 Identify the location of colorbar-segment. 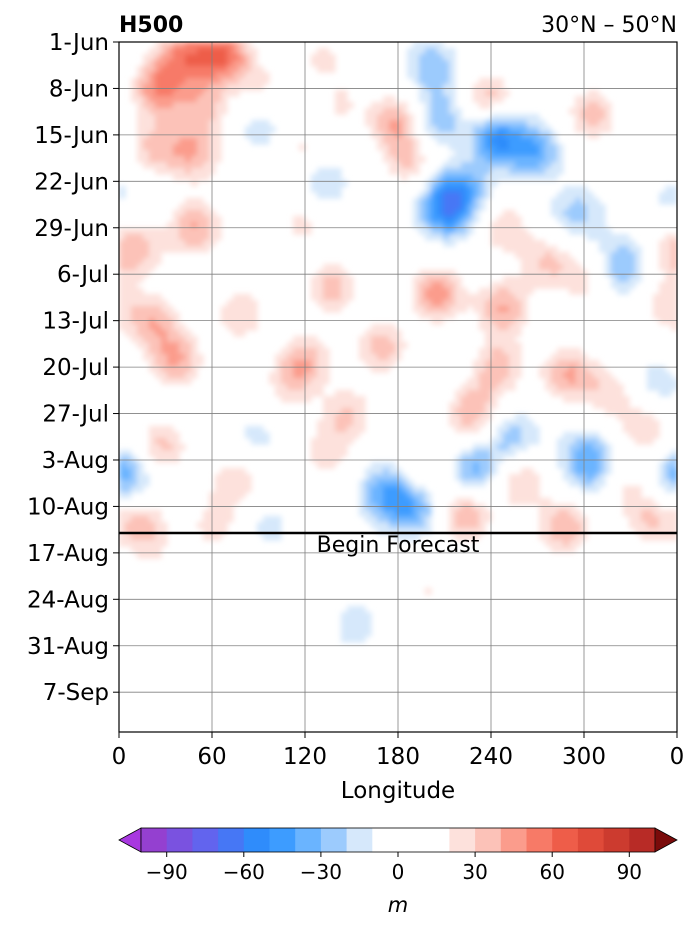
(398, 840).